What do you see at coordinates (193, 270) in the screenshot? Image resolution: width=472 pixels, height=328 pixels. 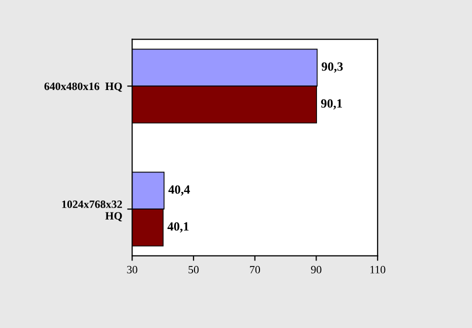 I see `x-tick-label: 50` at bounding box center [193, 270].